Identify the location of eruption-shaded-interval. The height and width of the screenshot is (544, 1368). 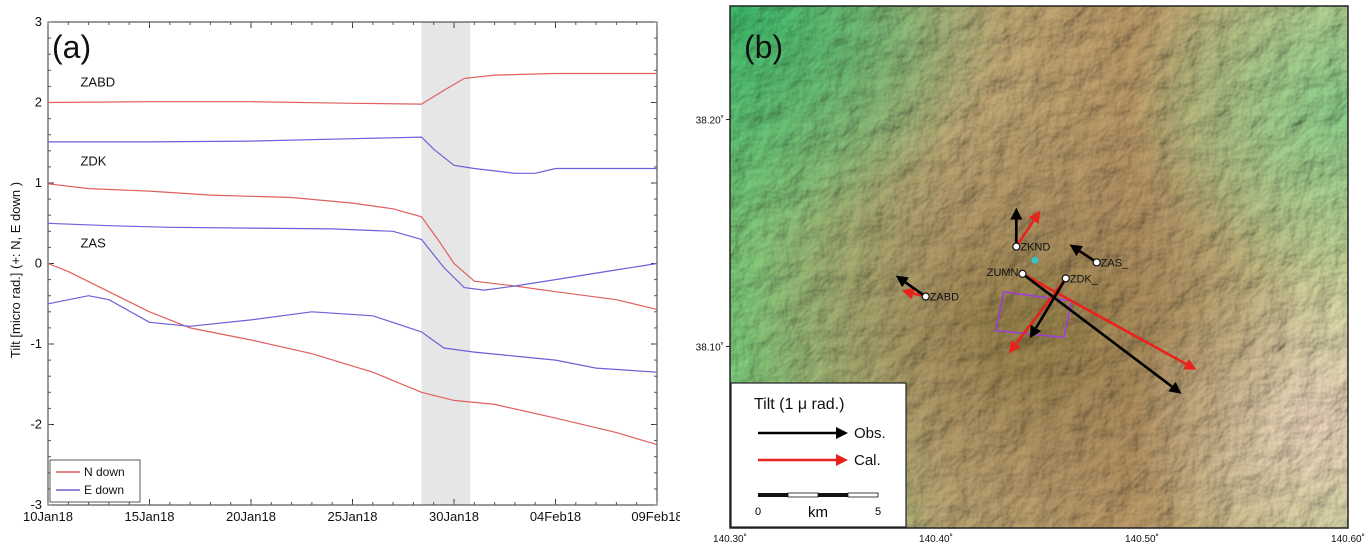
(446, 263).